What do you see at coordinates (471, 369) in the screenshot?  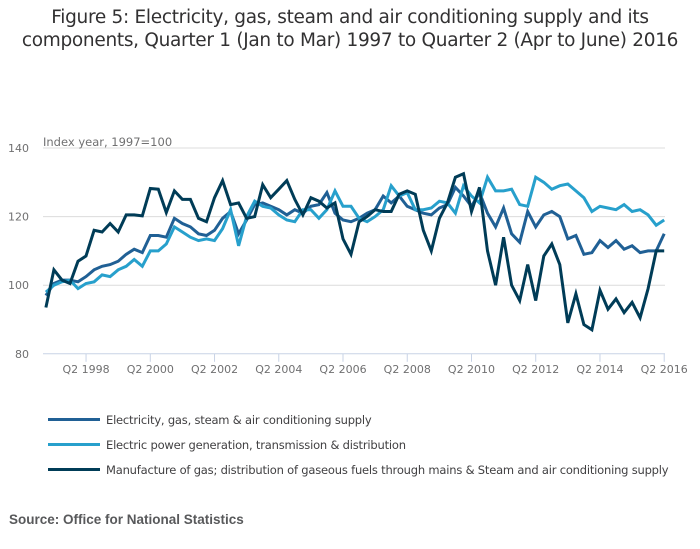 I see `x-tick-label: Q2 2010` at bounding box center [471, 369].